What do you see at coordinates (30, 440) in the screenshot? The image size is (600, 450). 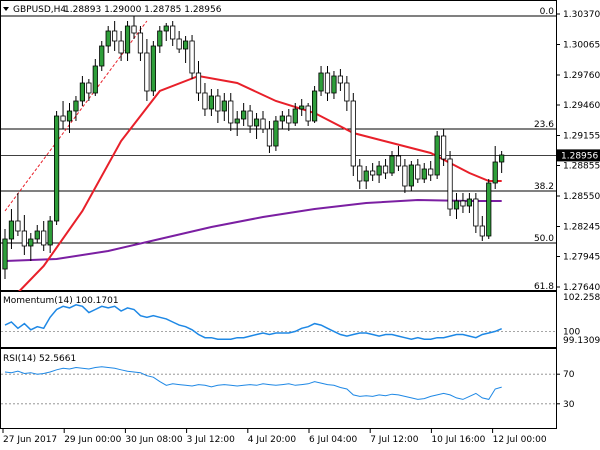 I see `time-tick-label: 27 Jun 2017` at bounding box center [30, 440].